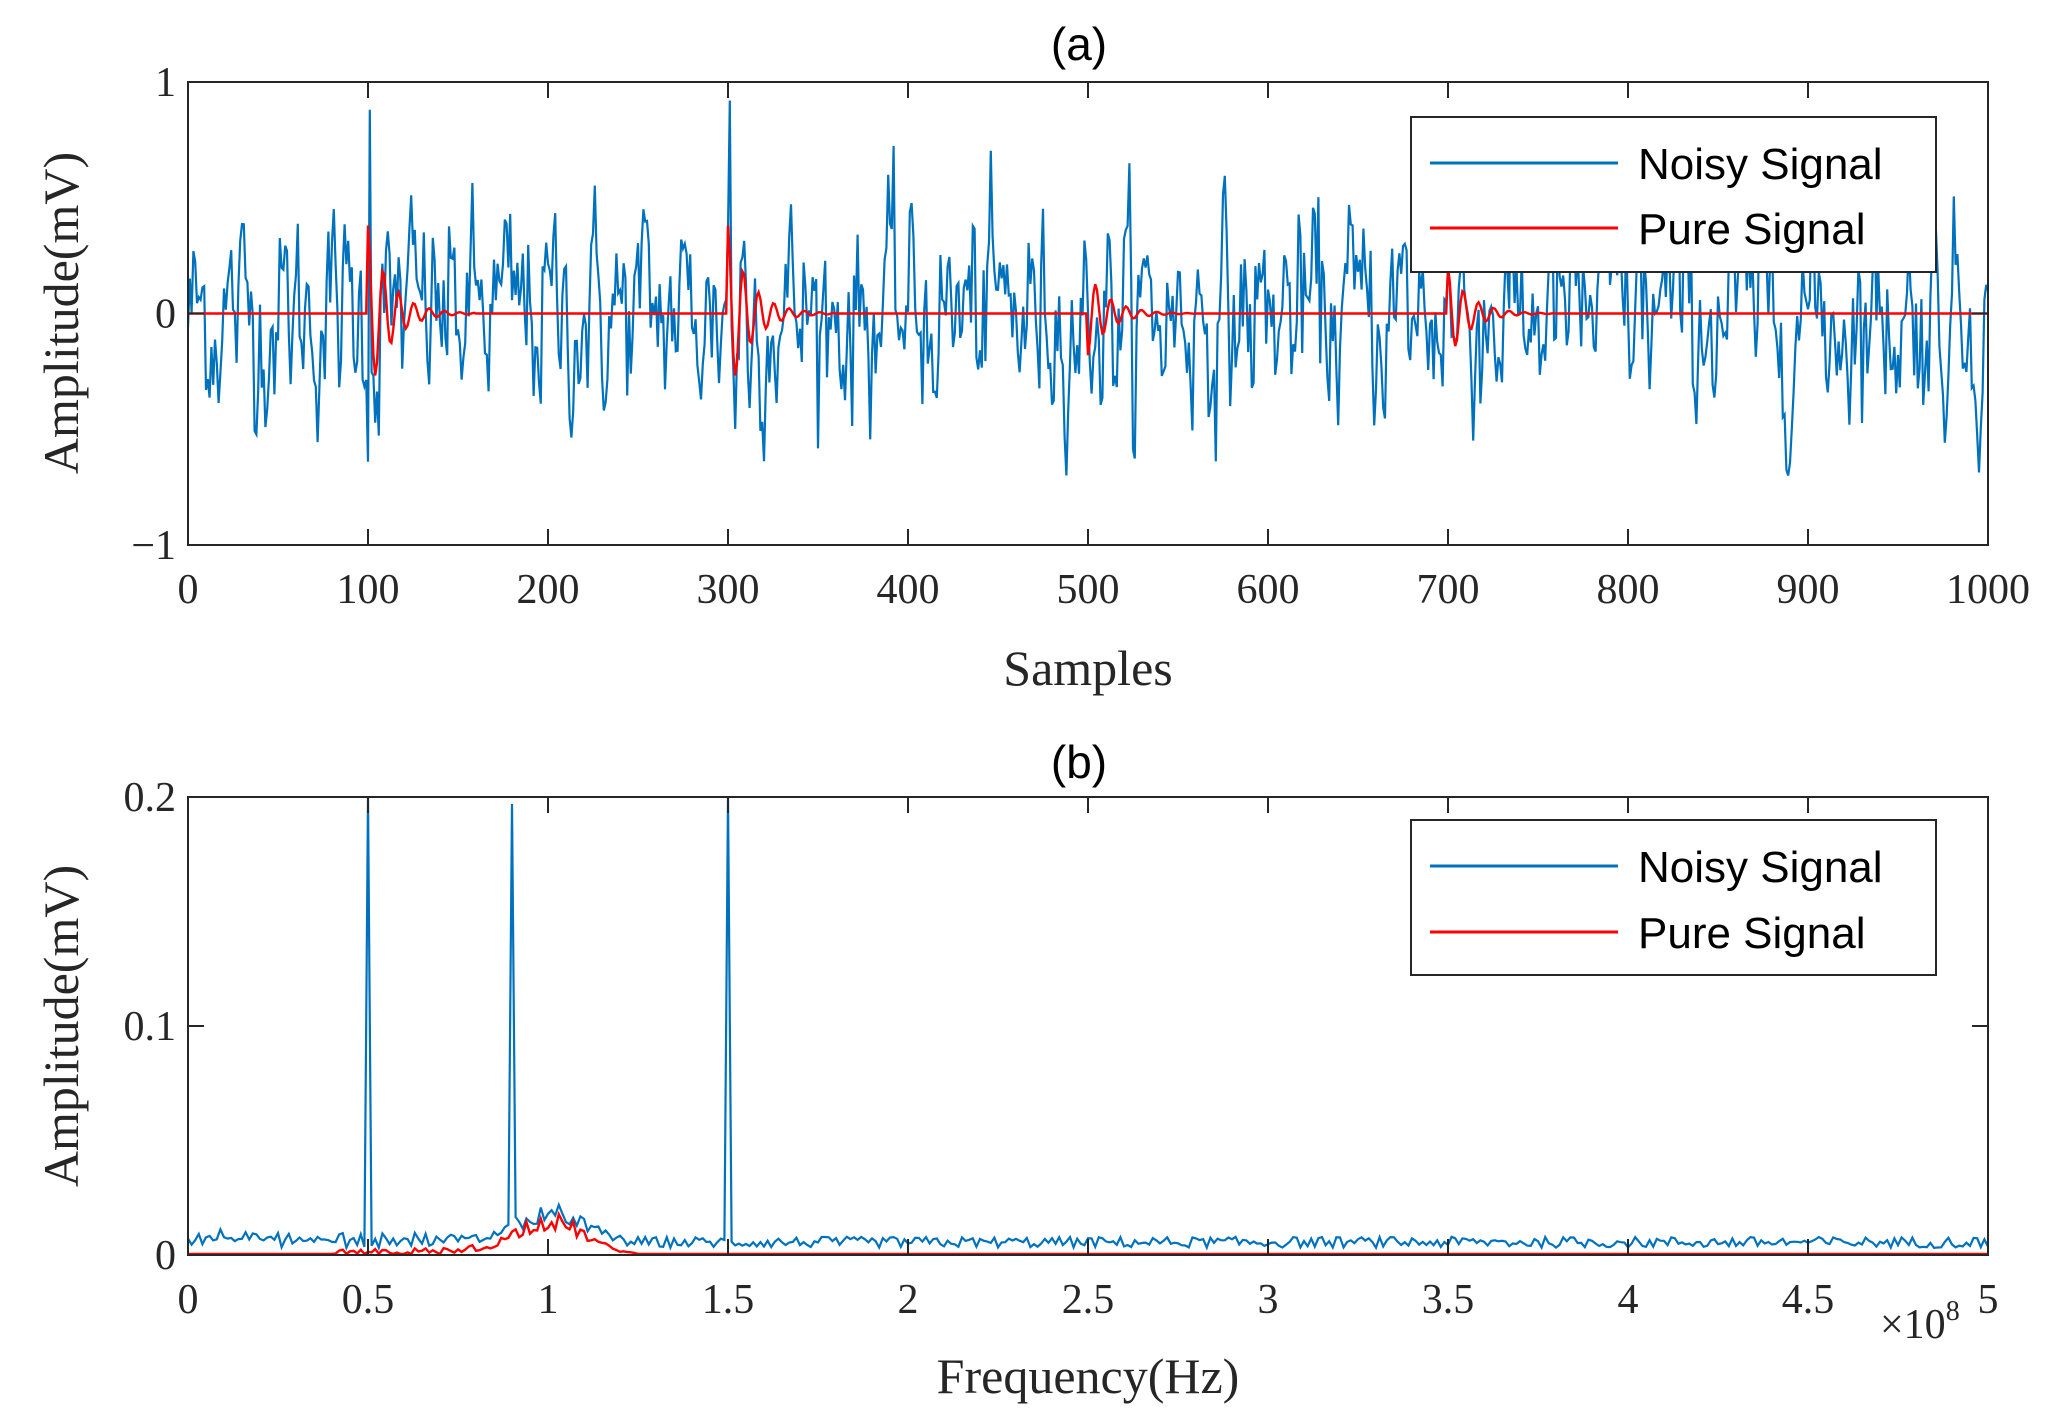  What do you see at coordinates (1913, 1325) in the screenshot?
I see `panel-b-x-exponent-base: ×10` at bounding box center [1913, 1325].